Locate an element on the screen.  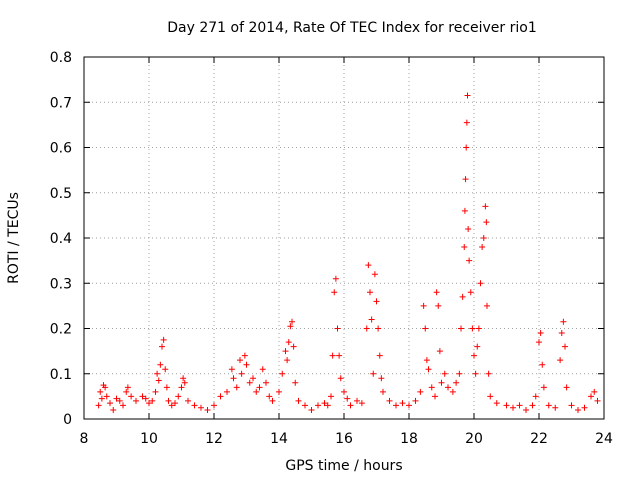
y-tick-label: 0.4 is located at coordinates (61, 239).